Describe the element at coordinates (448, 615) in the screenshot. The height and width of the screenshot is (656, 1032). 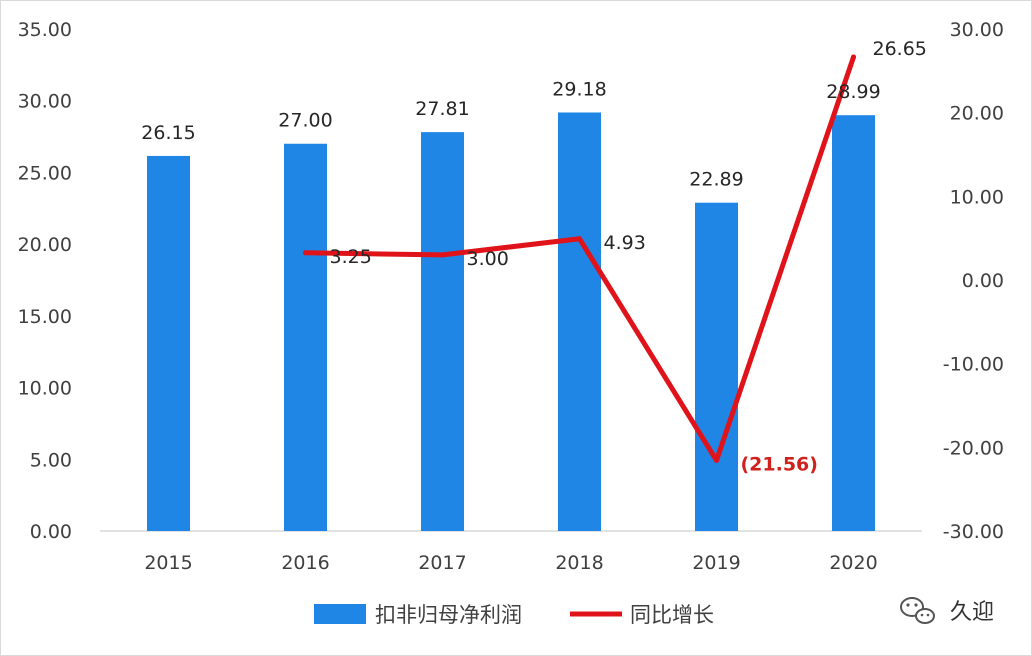
I see `legend-bar-label: 扣非归母净利润` at that location.